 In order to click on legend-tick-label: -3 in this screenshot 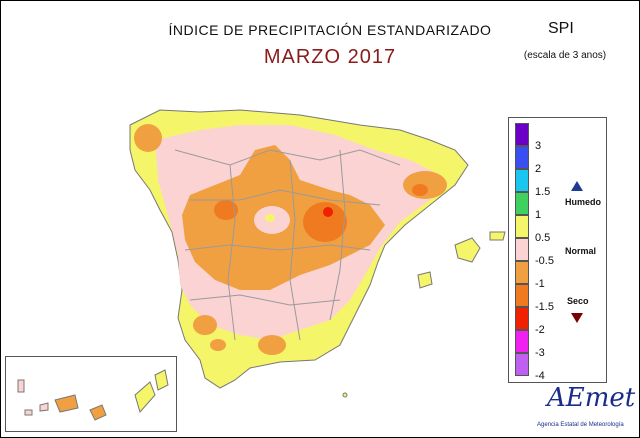, I will do `click(540, 353)`.